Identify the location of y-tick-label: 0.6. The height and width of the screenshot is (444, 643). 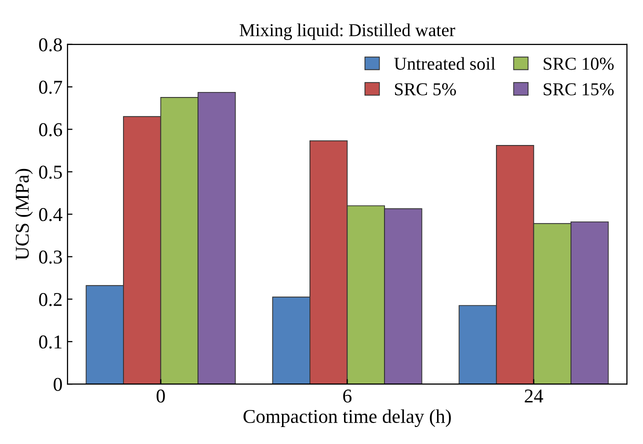
(50, 129).